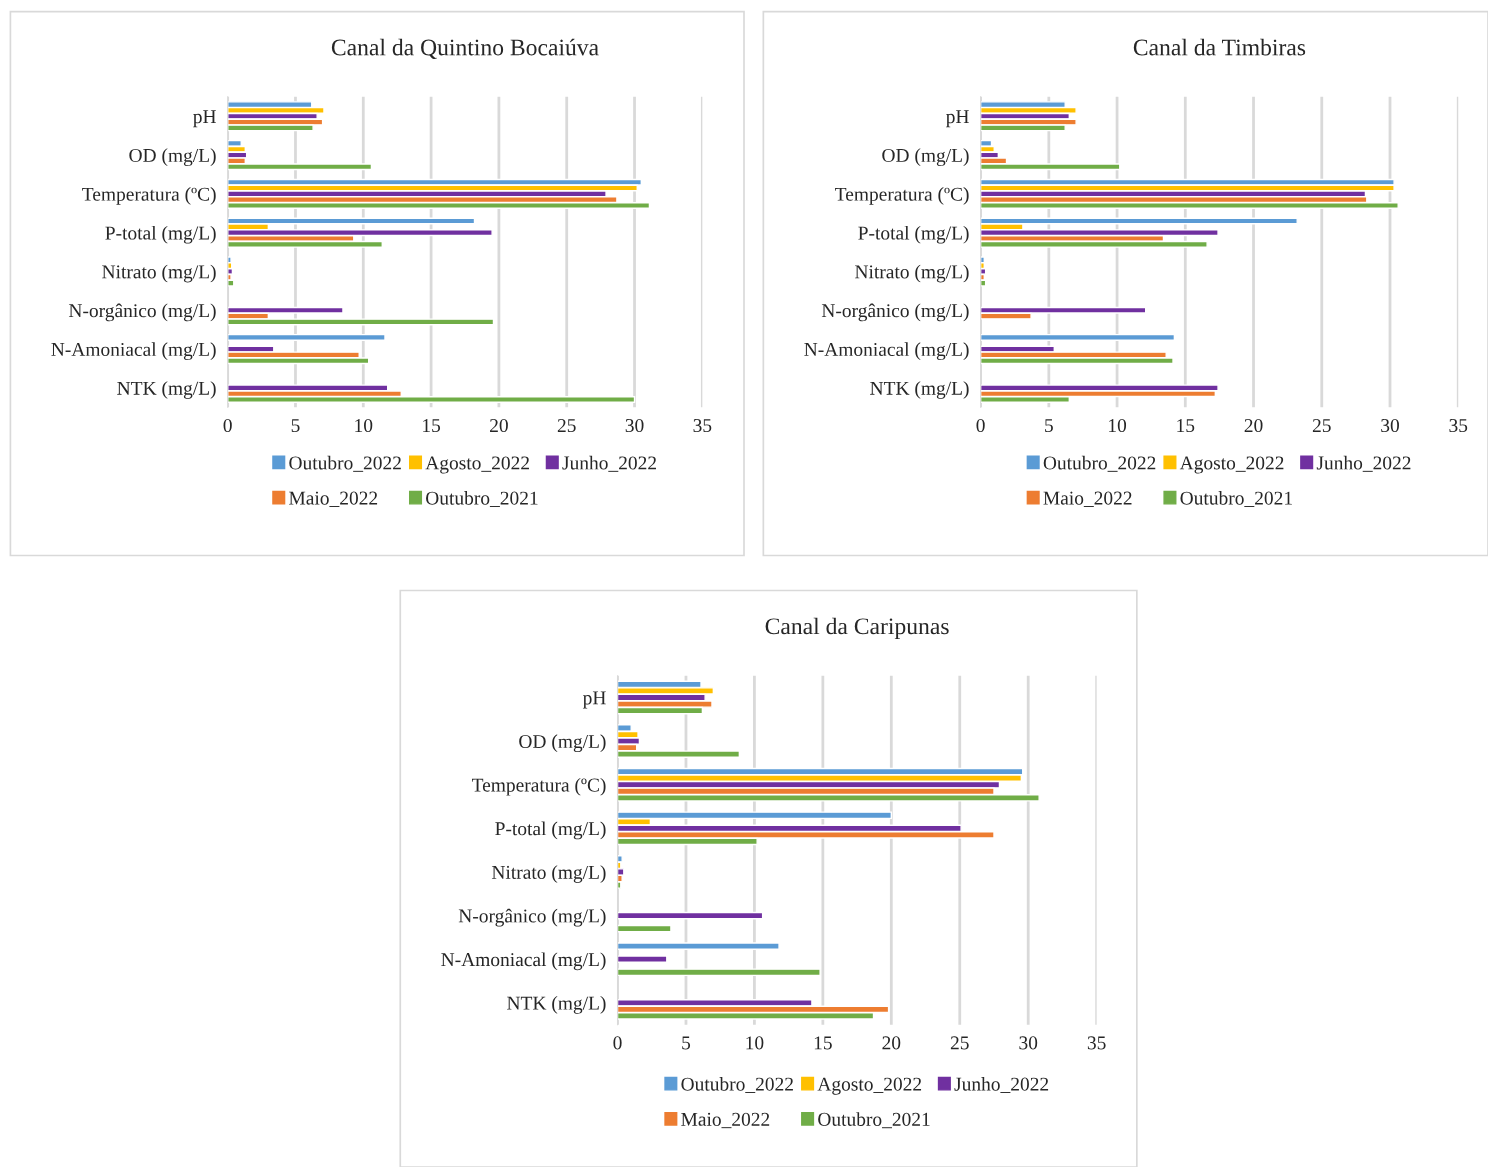 The image size is (1488, 1167). I want to click on chart-title: Canal da Quintino Bocaiúva, so click(465, 49).